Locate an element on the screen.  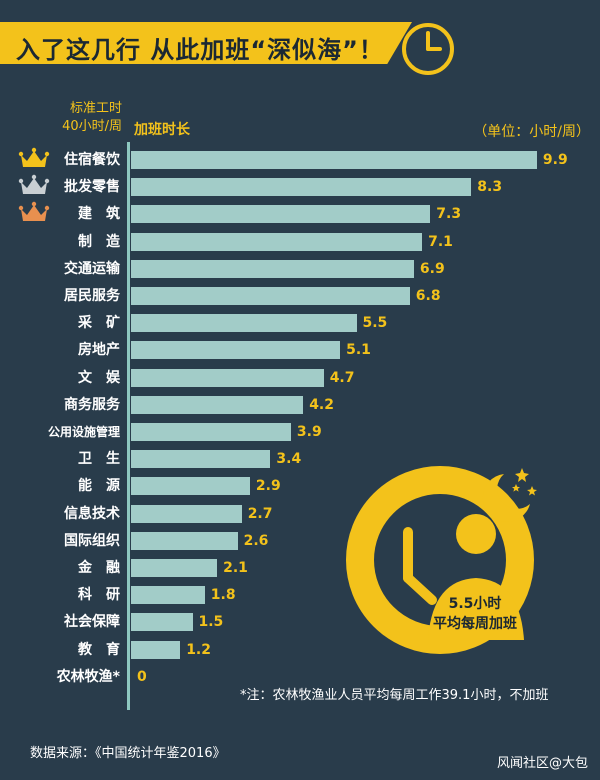
unit-label: （单位：小时/周） is located at coordinates (531, 132).